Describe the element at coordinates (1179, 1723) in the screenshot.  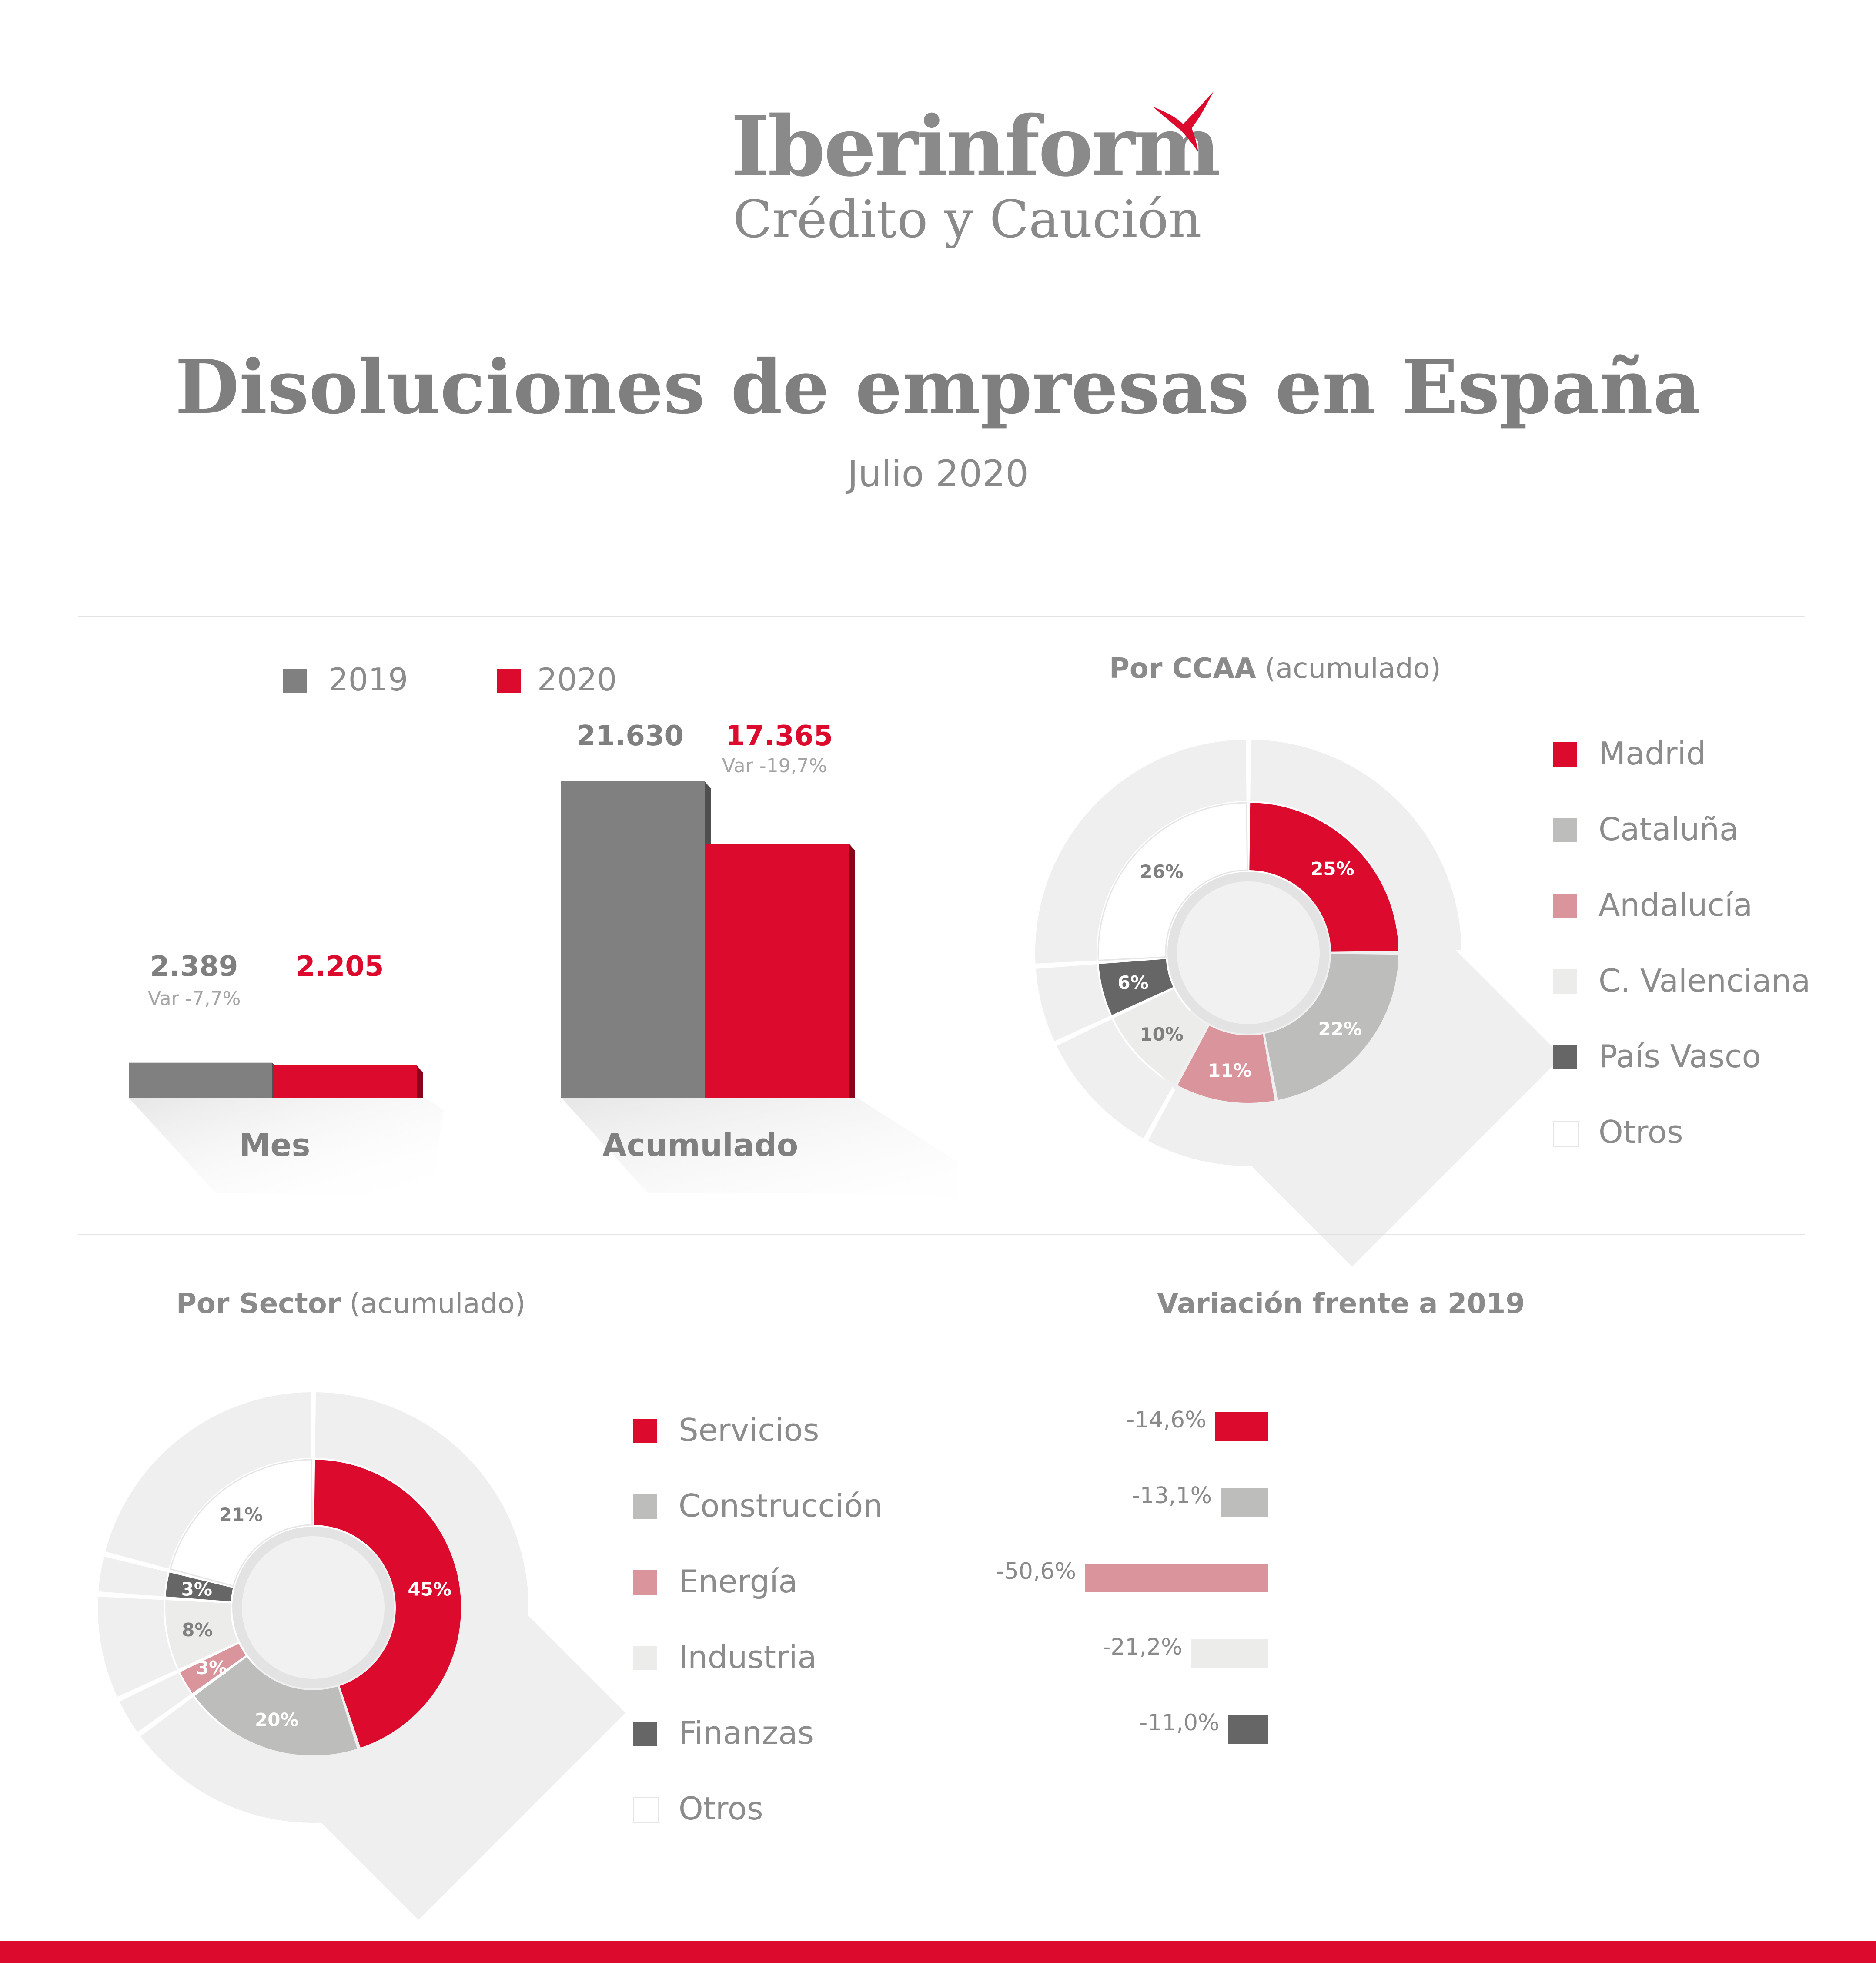
I see `variation-label: -11,0%` at that location.